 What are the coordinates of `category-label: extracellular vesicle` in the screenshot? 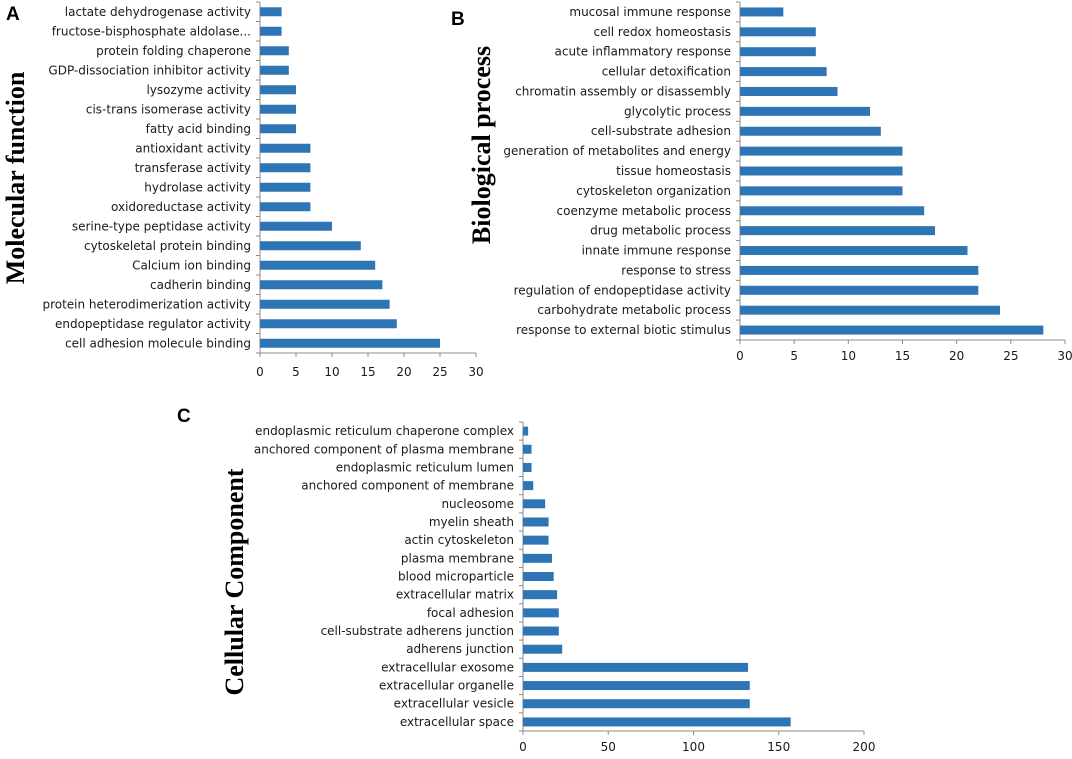 It's located at (454, 704).